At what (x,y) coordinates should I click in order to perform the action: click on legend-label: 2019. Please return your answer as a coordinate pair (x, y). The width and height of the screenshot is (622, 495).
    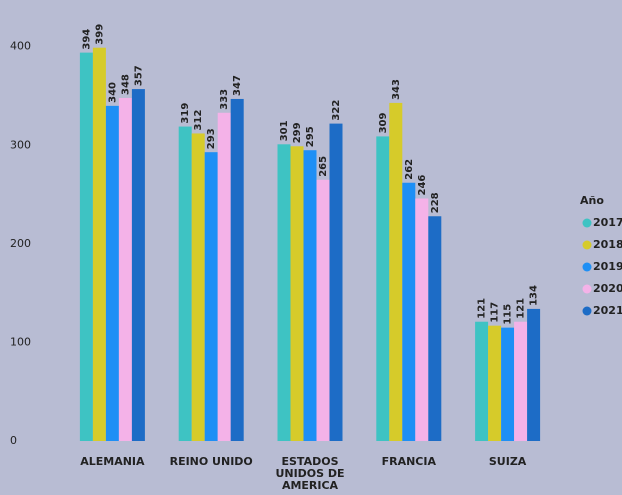
    Looking at the image, I should click on (607, 266).